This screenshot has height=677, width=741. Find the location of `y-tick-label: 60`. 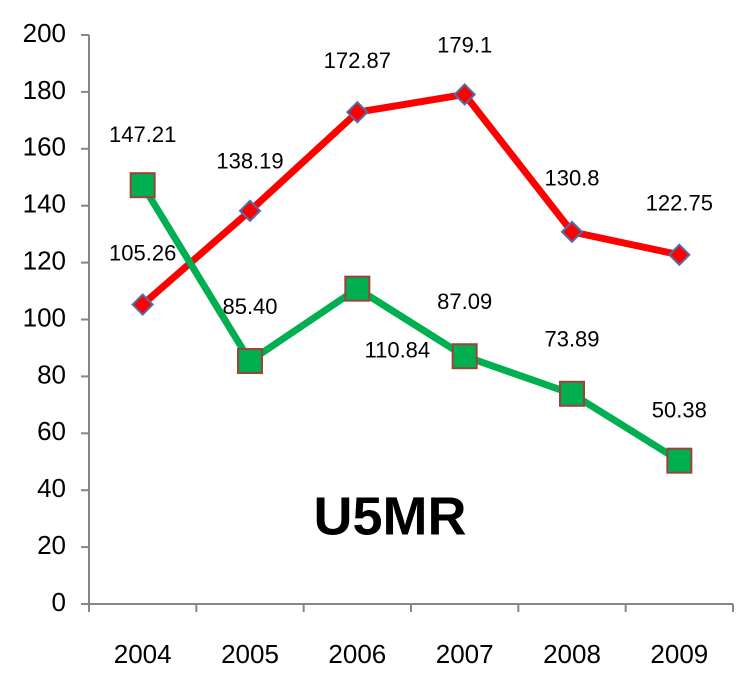

y-tick-label: 60 is located at coordinates (51, 431).